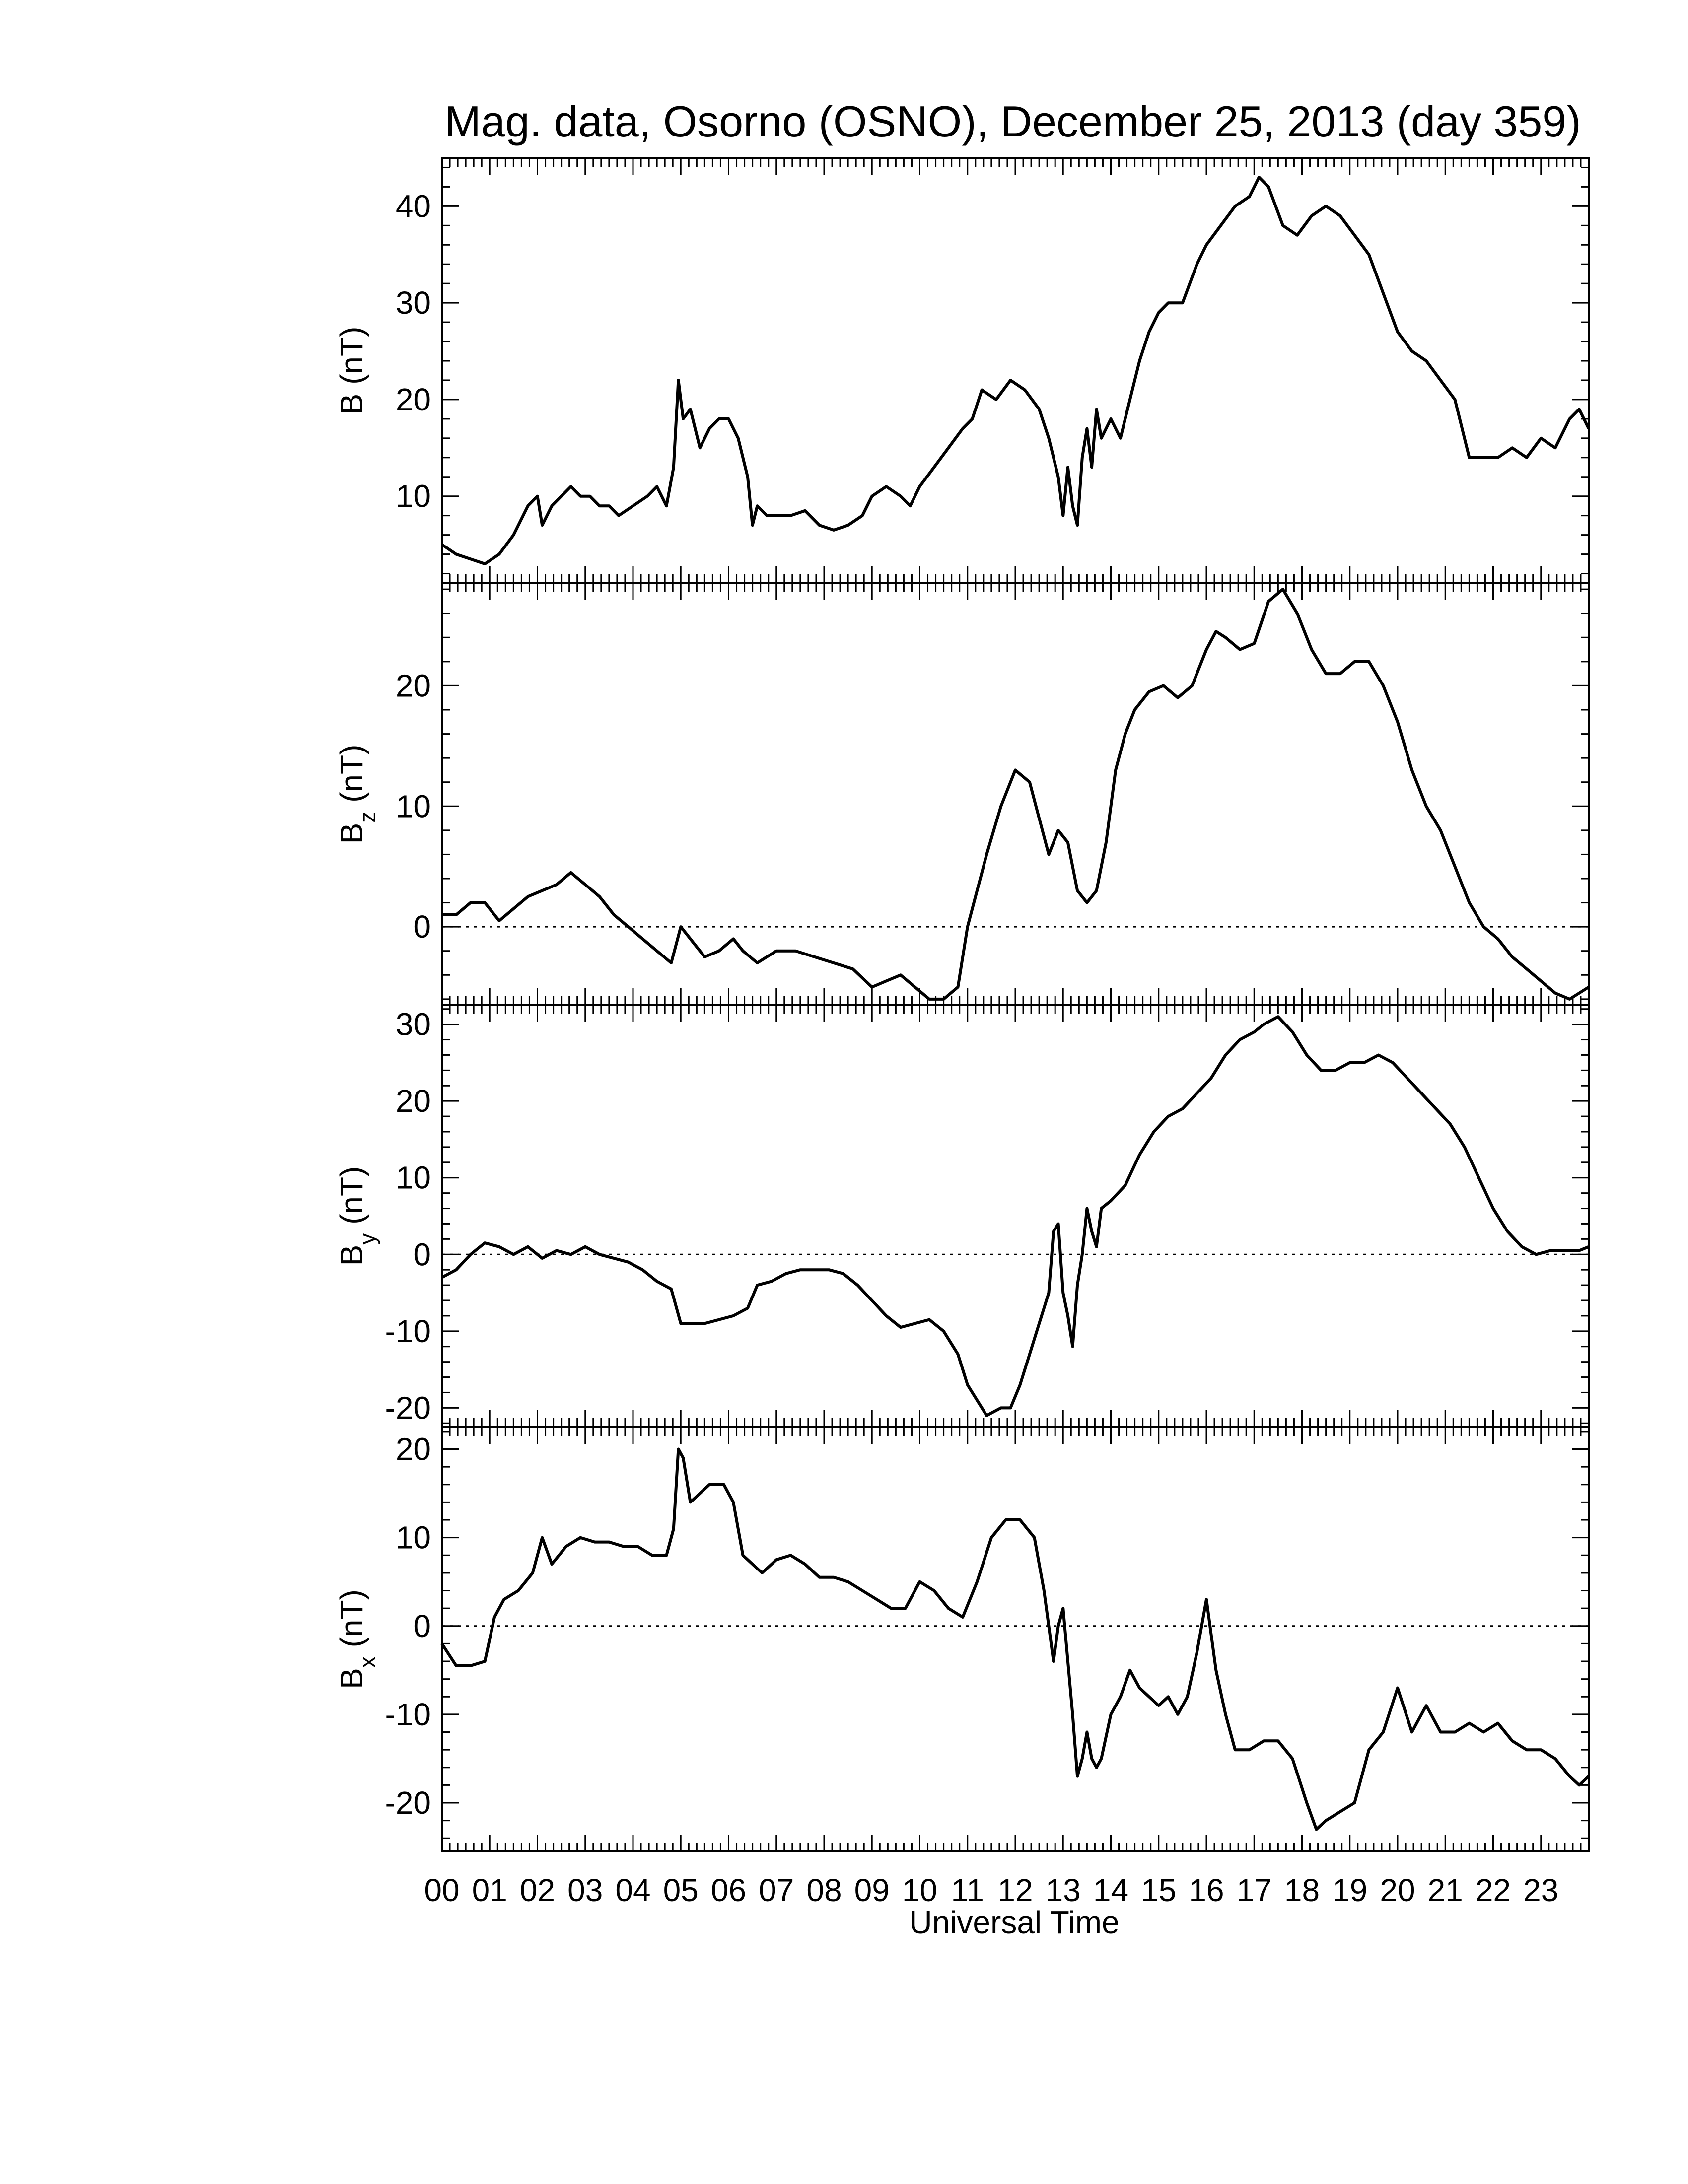 Image resolution: width=1688 pixels, height=2184 pixels. Describe the element at coordinates (422, 1254) in the screenshot. I see `panel-by-y-tick-label: 0` at that location.